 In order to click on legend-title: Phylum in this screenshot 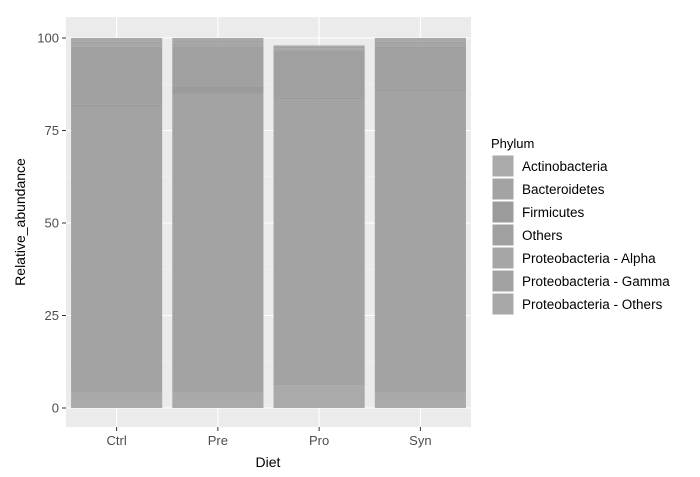, I will do `click(512, 143)`.